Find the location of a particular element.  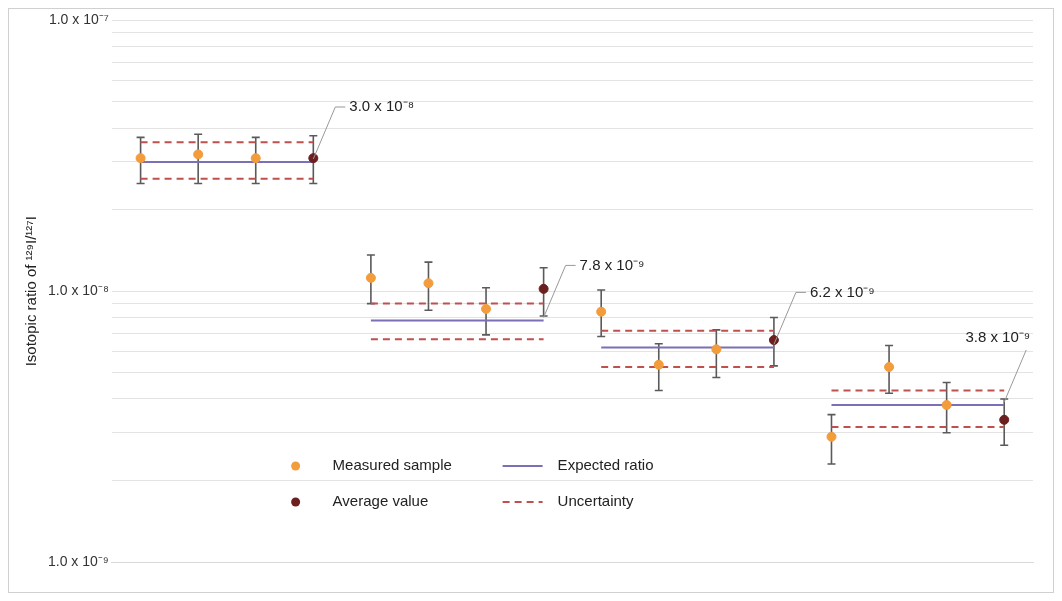

y-tick-label: 1.0 x 10⁻⁷ is located at coordinates (78, 19).